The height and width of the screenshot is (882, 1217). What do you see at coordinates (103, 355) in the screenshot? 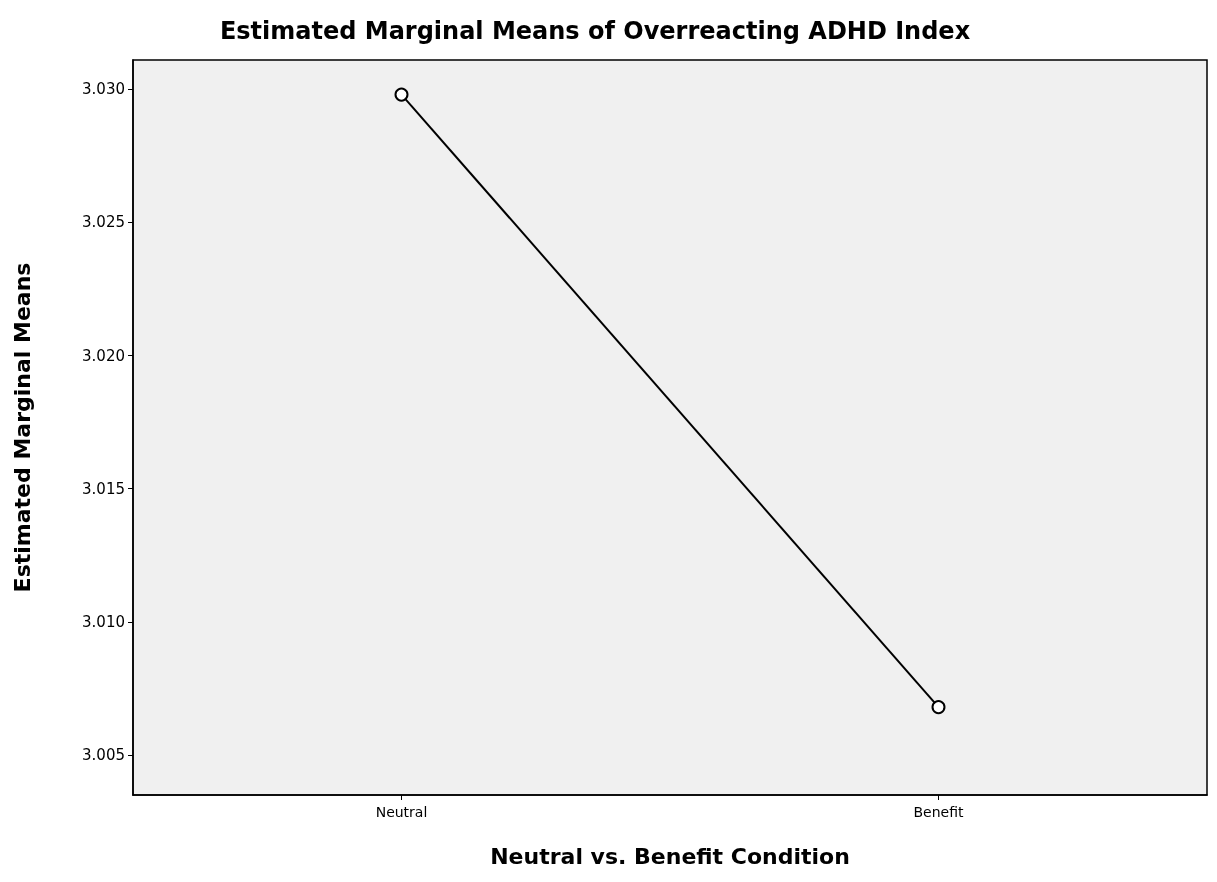
I see `y-tick-label: 3.020` at bounding box center [103, 355].